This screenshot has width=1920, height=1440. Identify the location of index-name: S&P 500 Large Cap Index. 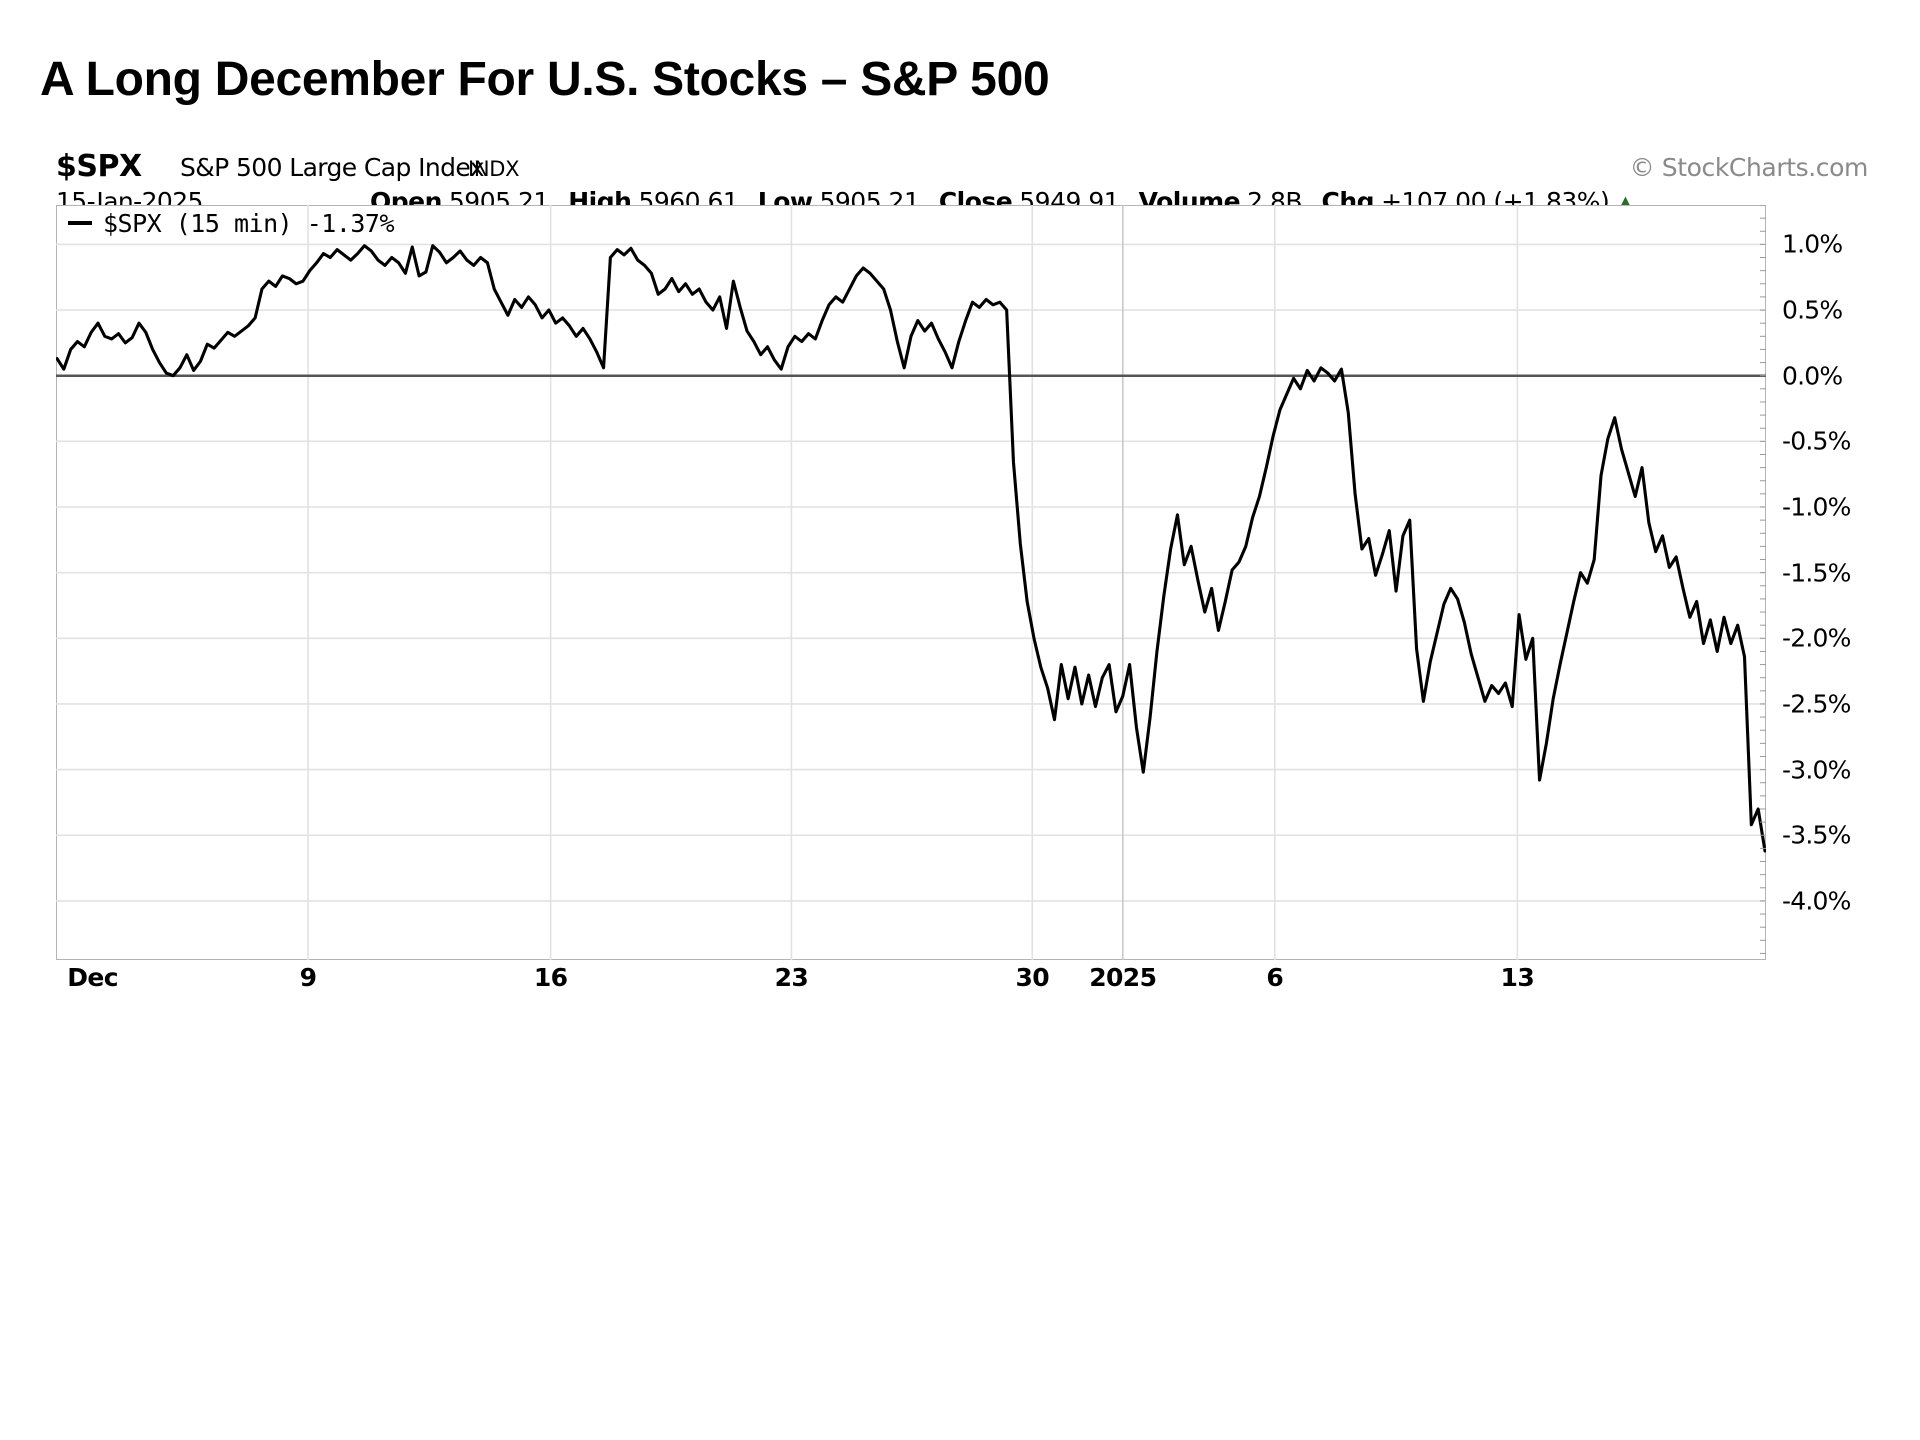
(332, 167).